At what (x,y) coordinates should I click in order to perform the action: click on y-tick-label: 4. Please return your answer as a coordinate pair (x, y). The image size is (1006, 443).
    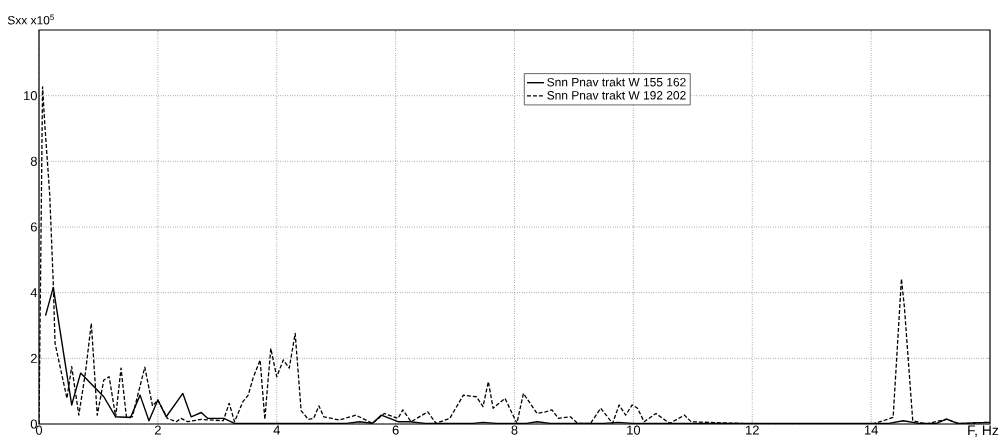
    Looking at the image, I should click on (34, 293).